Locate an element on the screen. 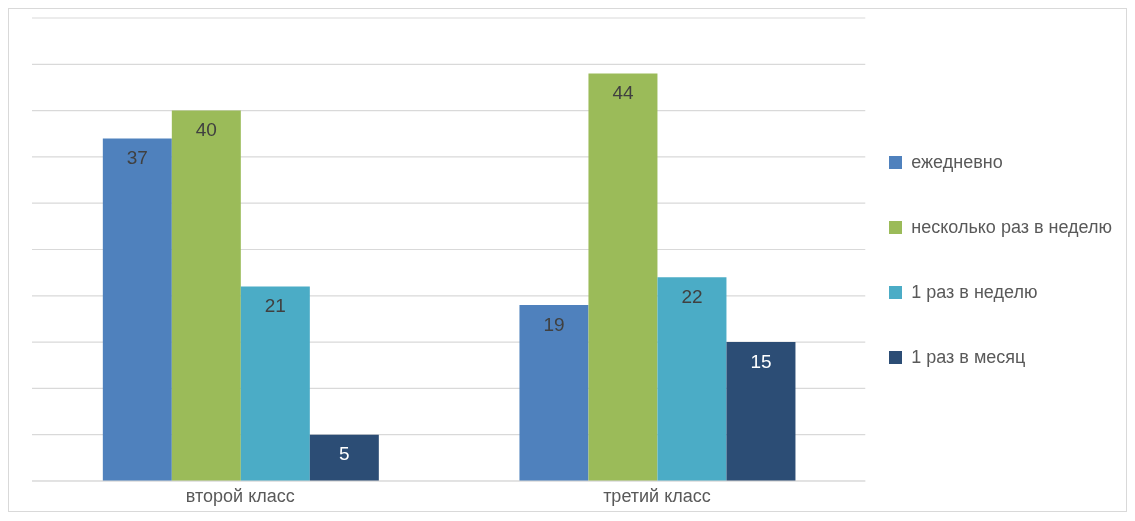 This screenshot has width=1135, height=521. data-label: 22 is located at coordinates (692, 296).